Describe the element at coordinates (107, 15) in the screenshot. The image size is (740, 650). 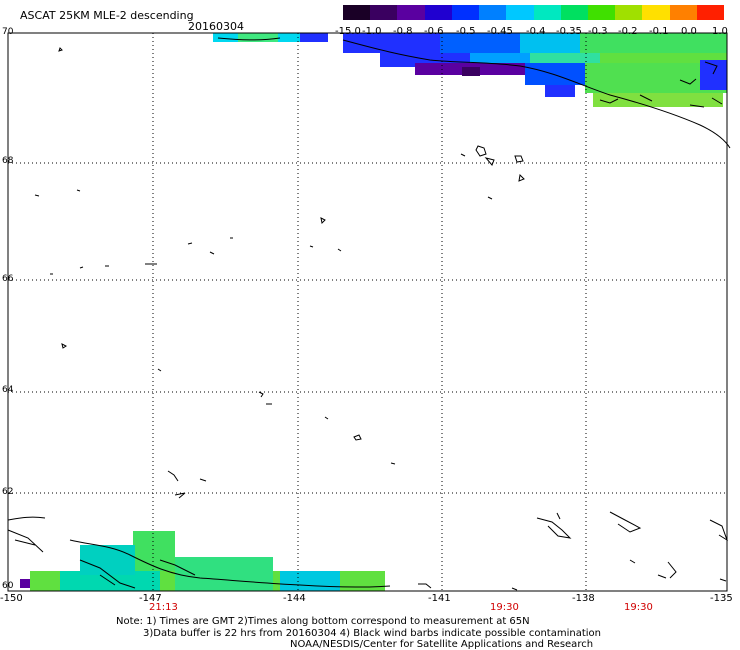
I see `map-title: ASCAT 25KM MLE-2 descending` at that location.